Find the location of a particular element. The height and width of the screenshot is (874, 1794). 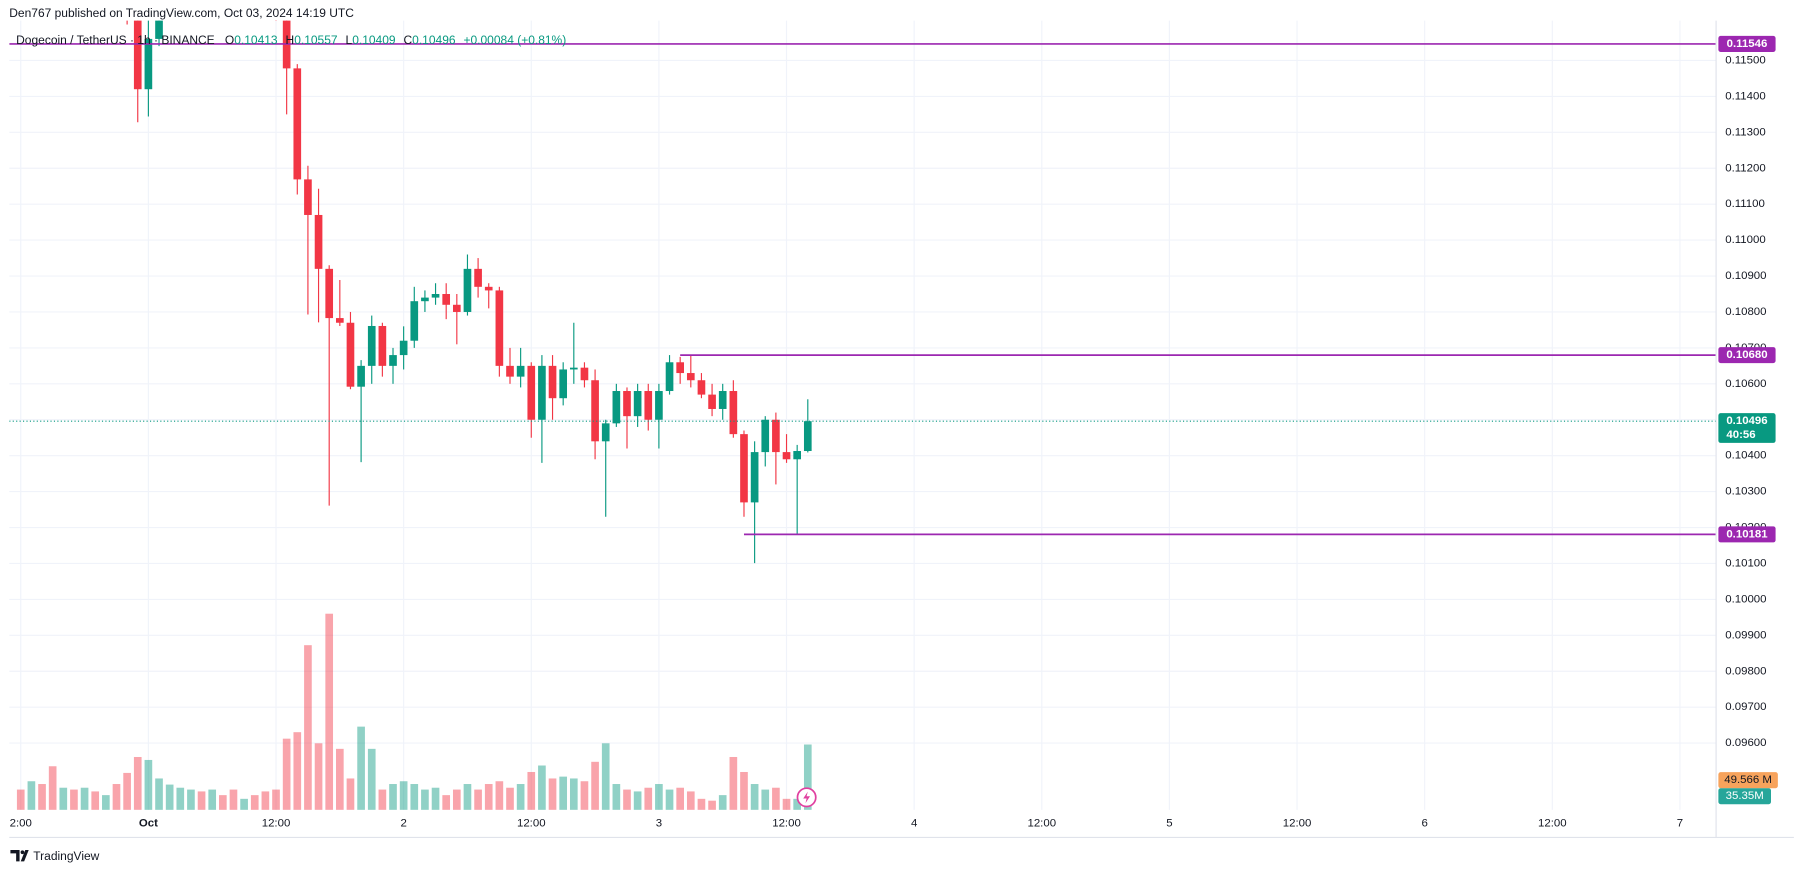

ohlc-letter: L is located at coordinates (349, 40).